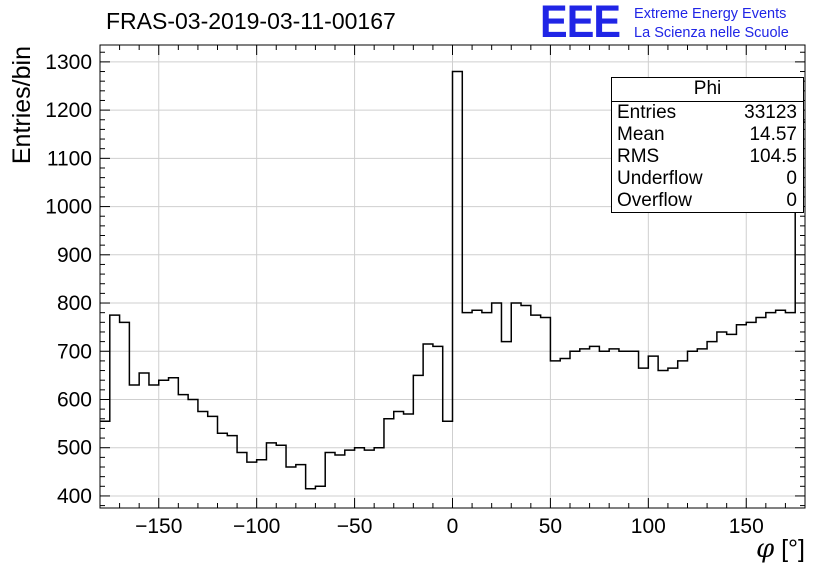 The image size is (836, 572). I want to click on stat-label: Overflow, so click(654, 200).